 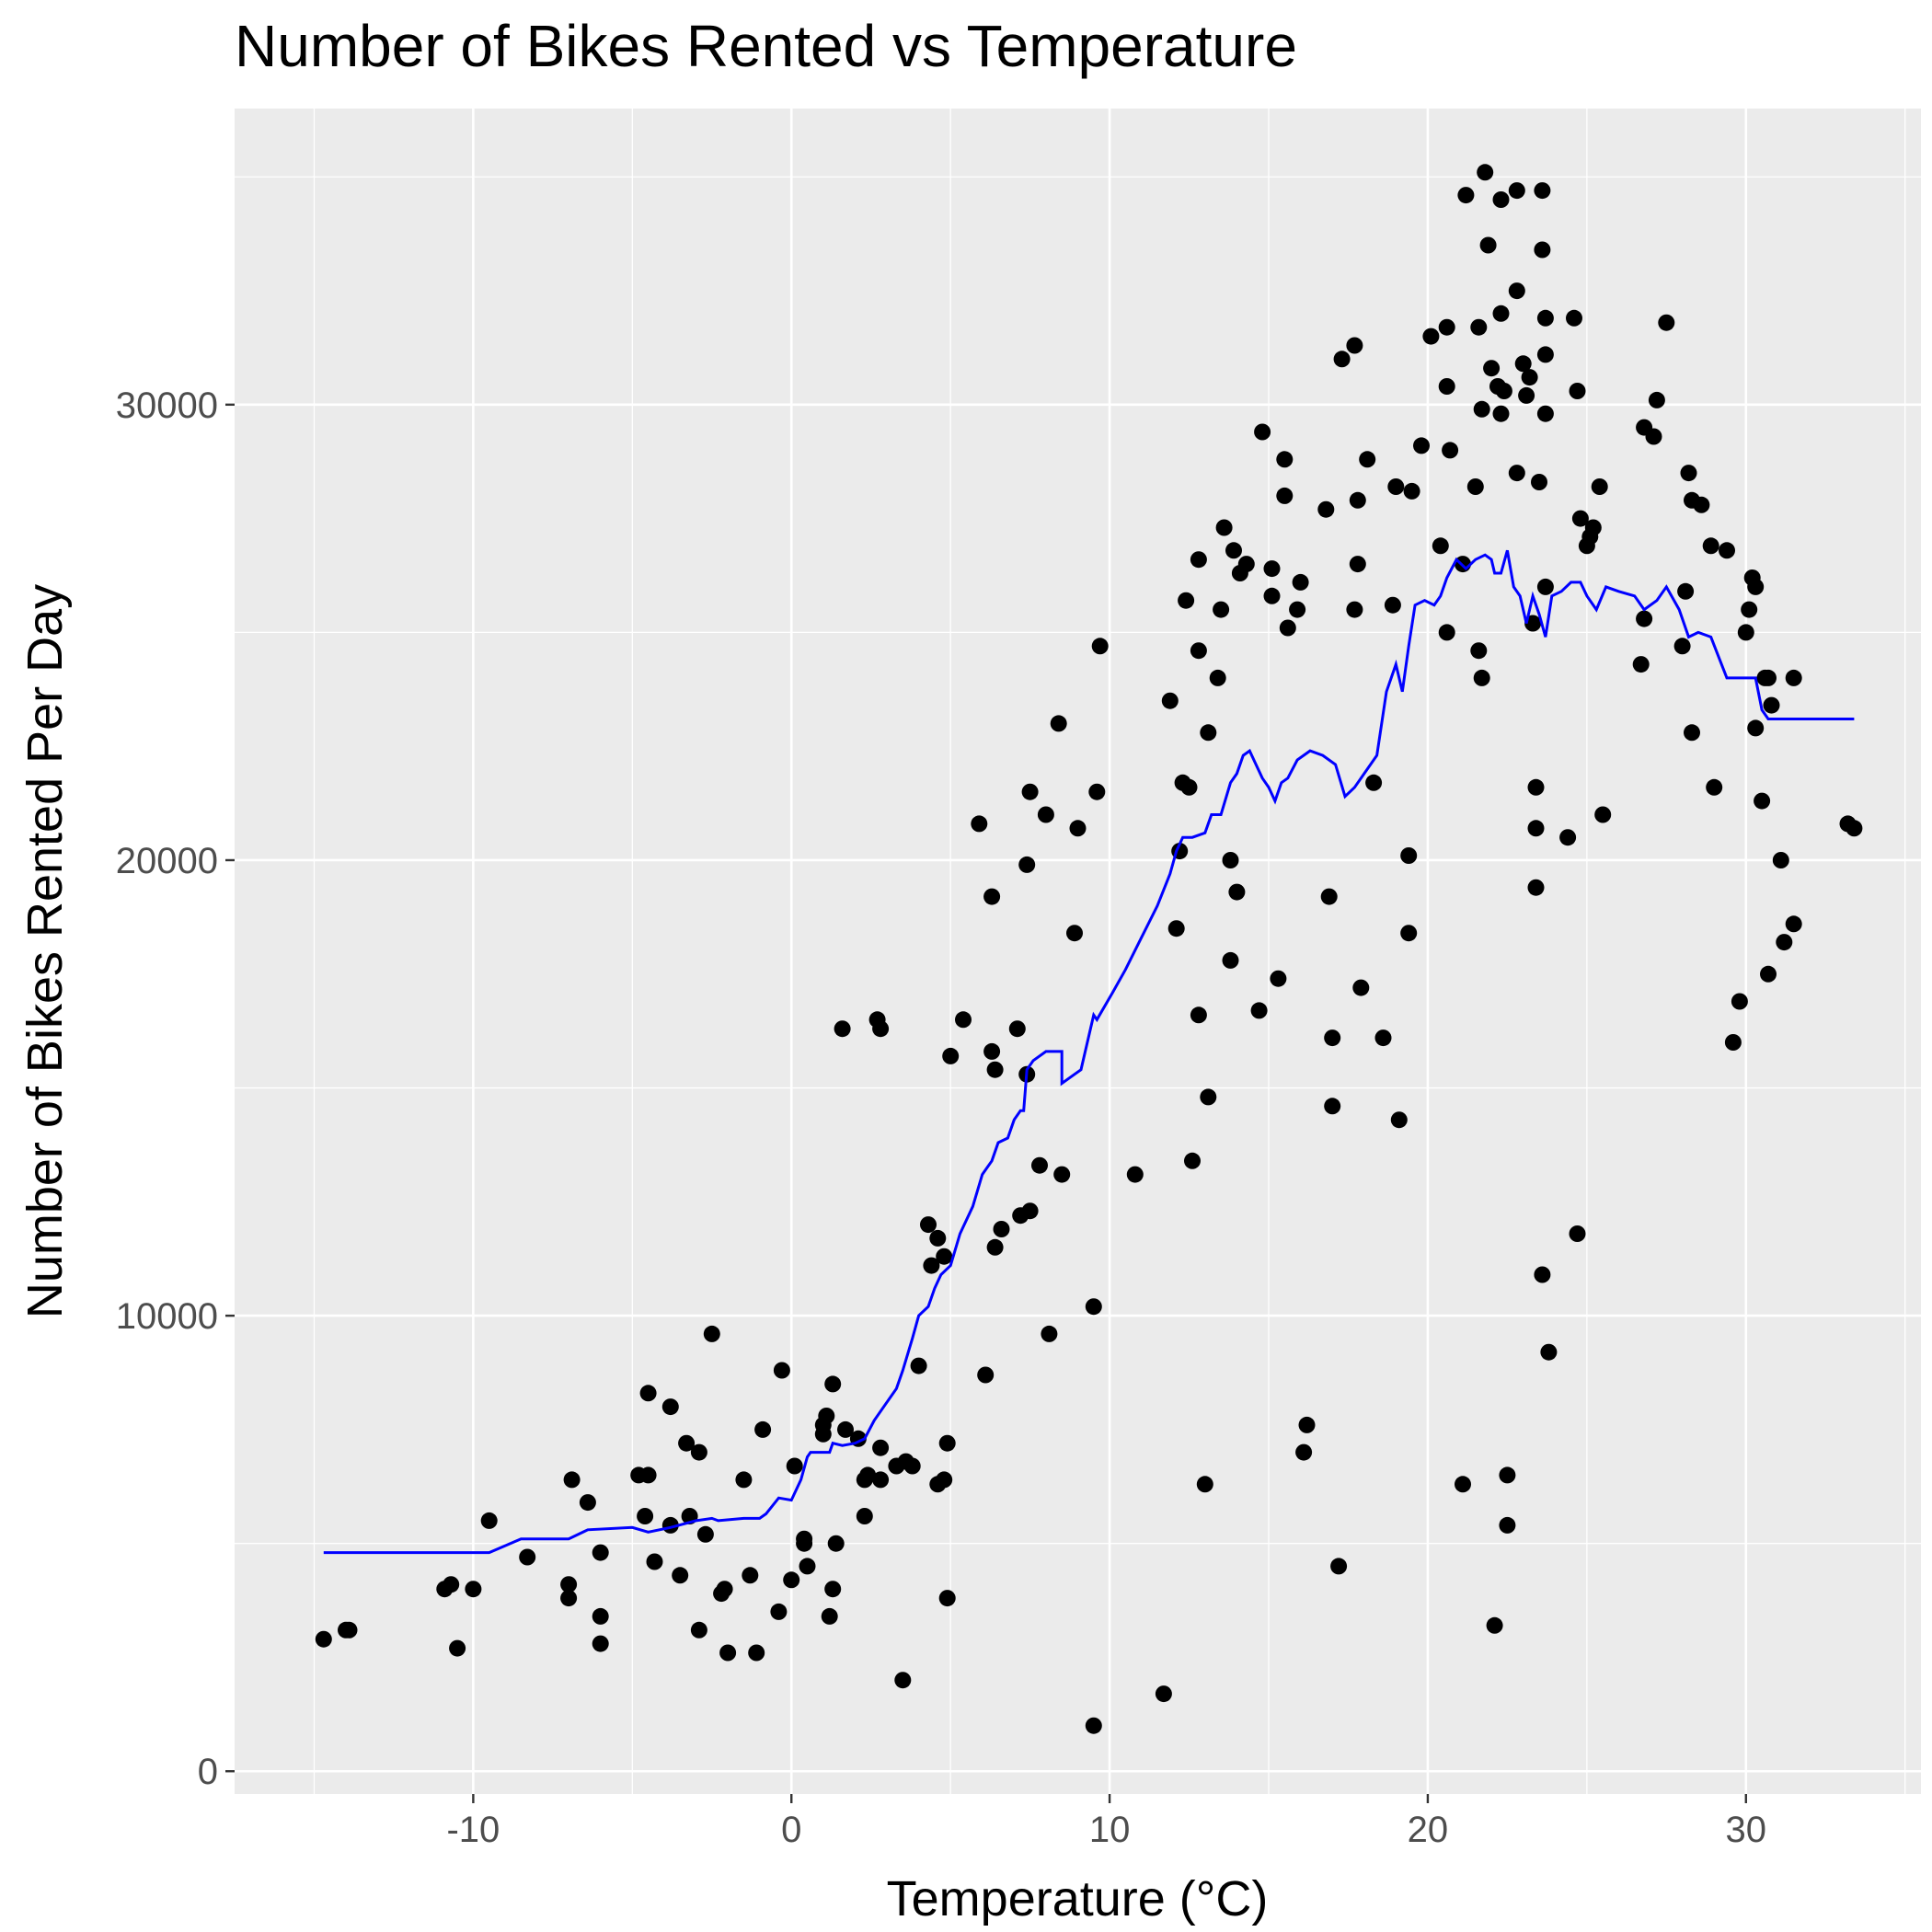 I want to click on y-axis-title: Number of Bikes Rented Per Day, so click(x=45, y=951).